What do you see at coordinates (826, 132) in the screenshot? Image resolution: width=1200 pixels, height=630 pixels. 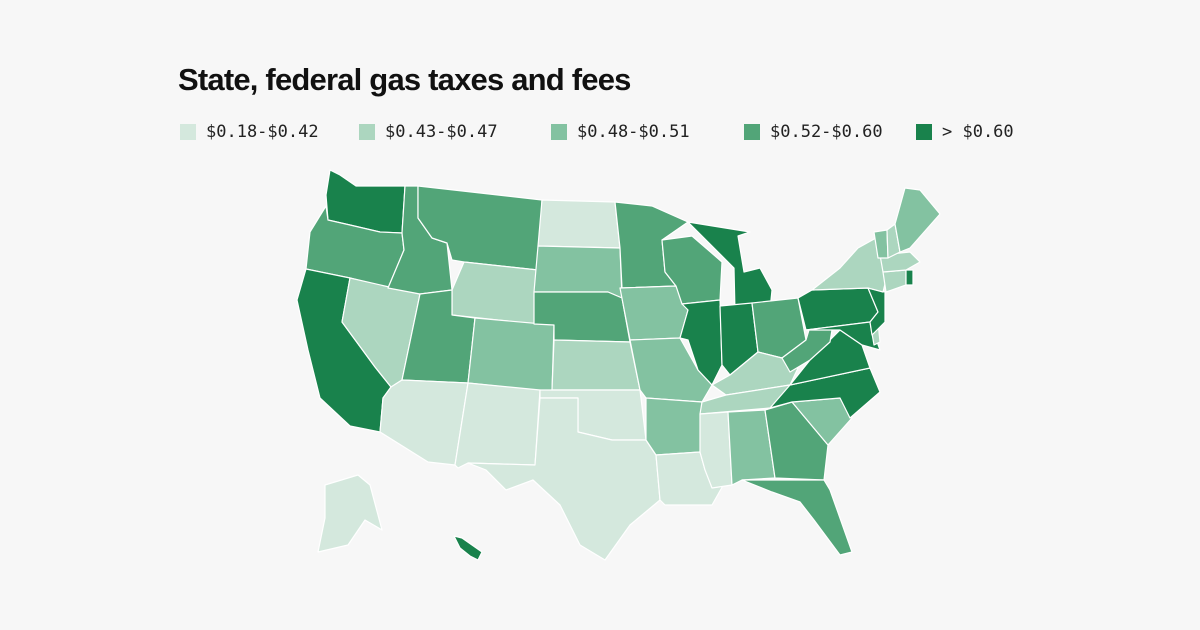 I see `legend-label-bin-3: $0.52-$0.60` at bounding box center [826, 132].